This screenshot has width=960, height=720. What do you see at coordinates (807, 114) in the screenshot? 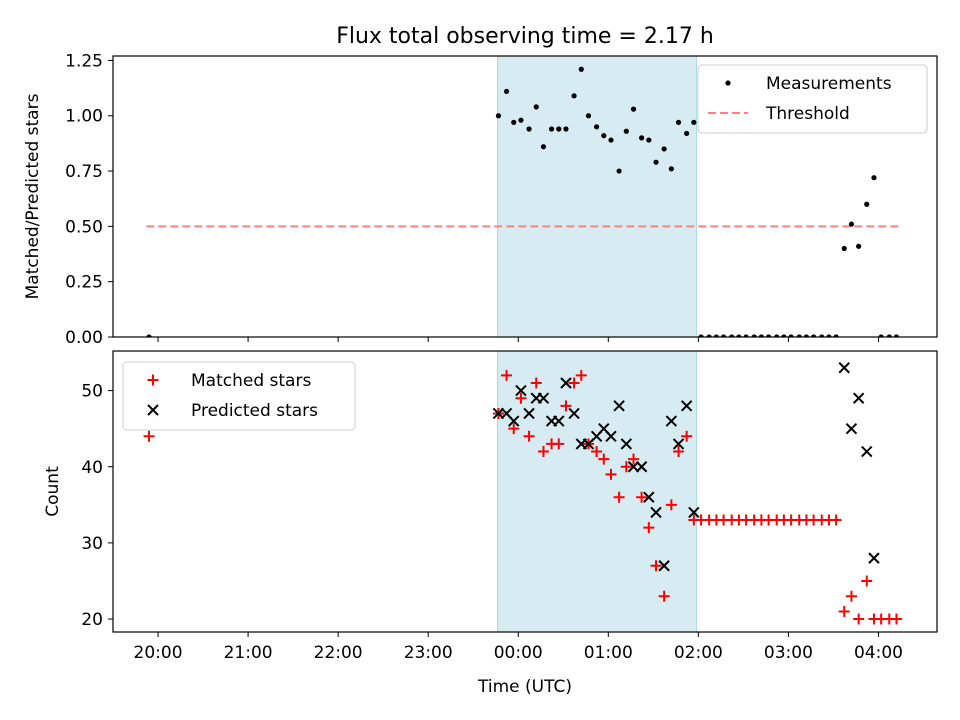
I see `legend-label: Threshold` at bounding box center [807, 114].